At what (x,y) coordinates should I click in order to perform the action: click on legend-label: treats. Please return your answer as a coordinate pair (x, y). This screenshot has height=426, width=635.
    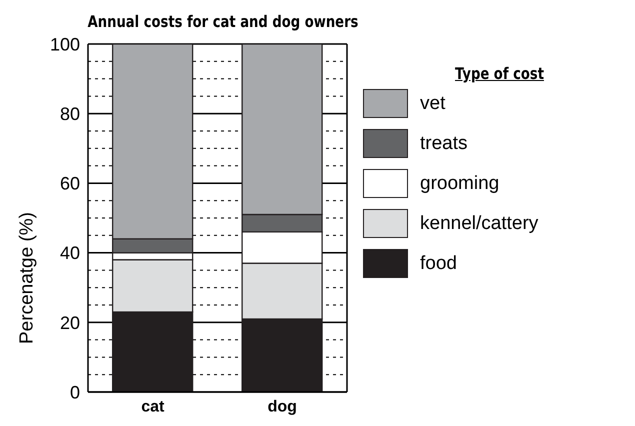
    Looking at the image, I should click on (444, 143).